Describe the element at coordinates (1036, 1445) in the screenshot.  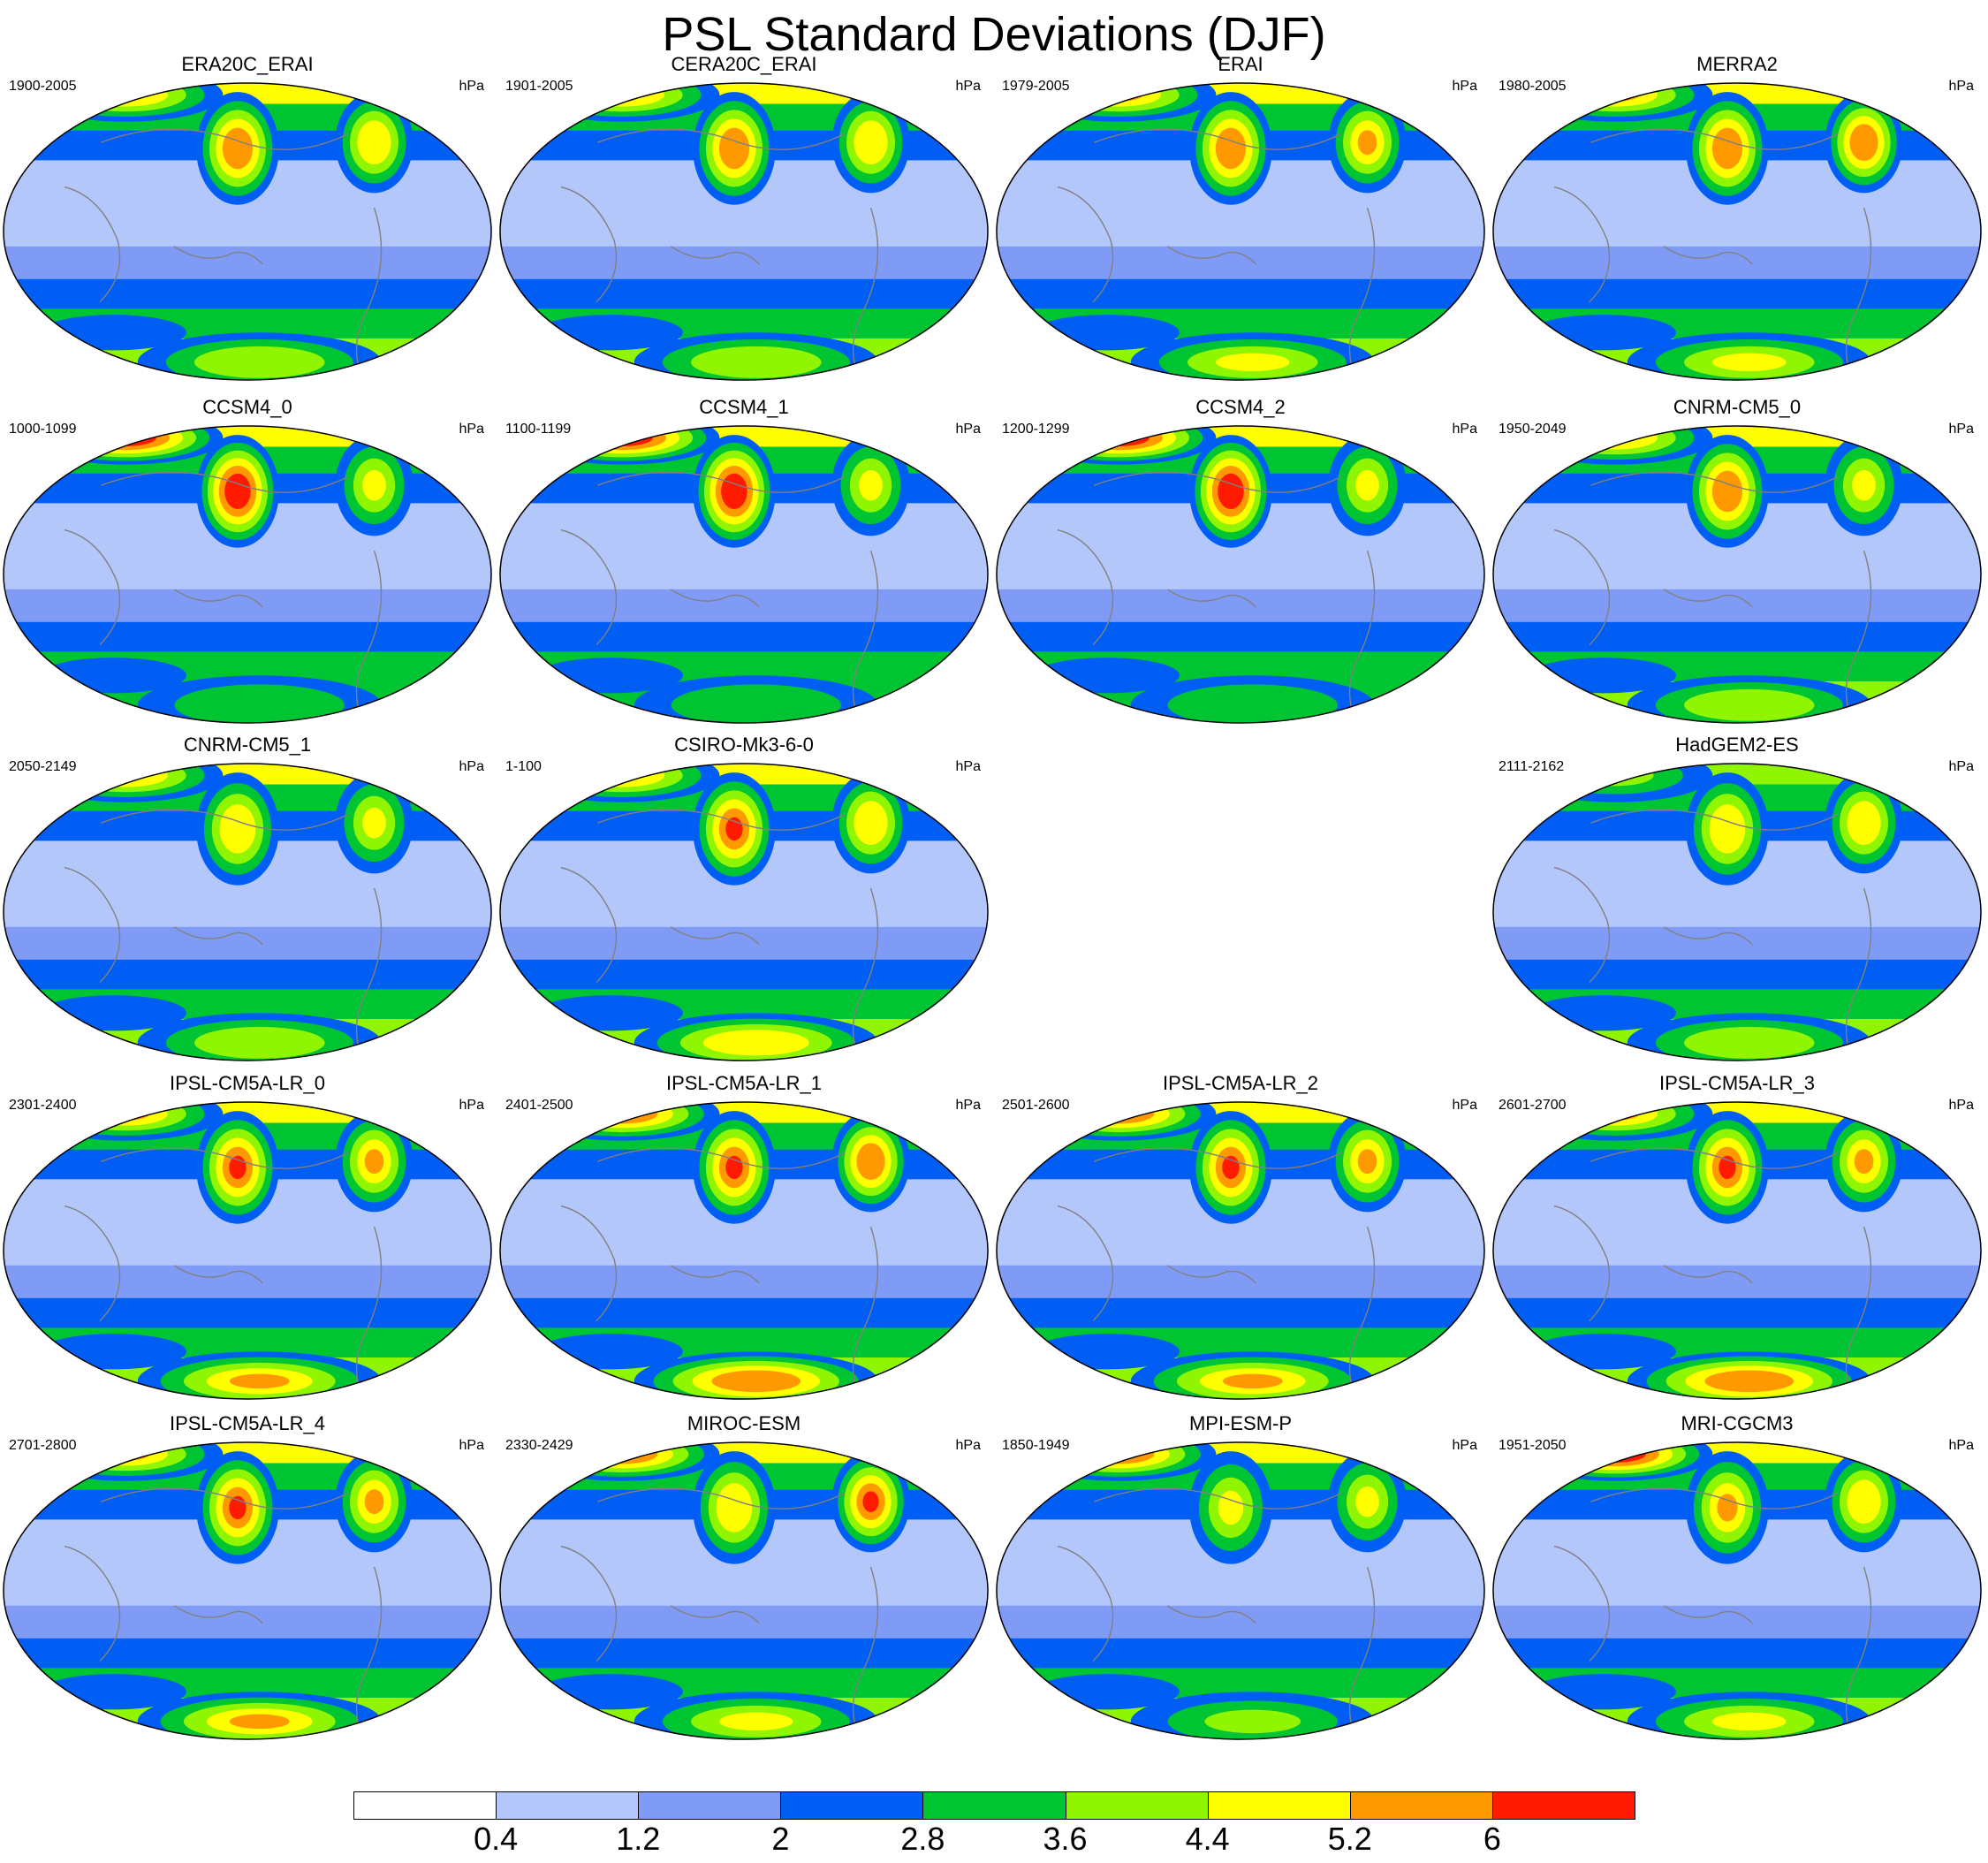
I see `panel-period: 1850-1949` at that location.